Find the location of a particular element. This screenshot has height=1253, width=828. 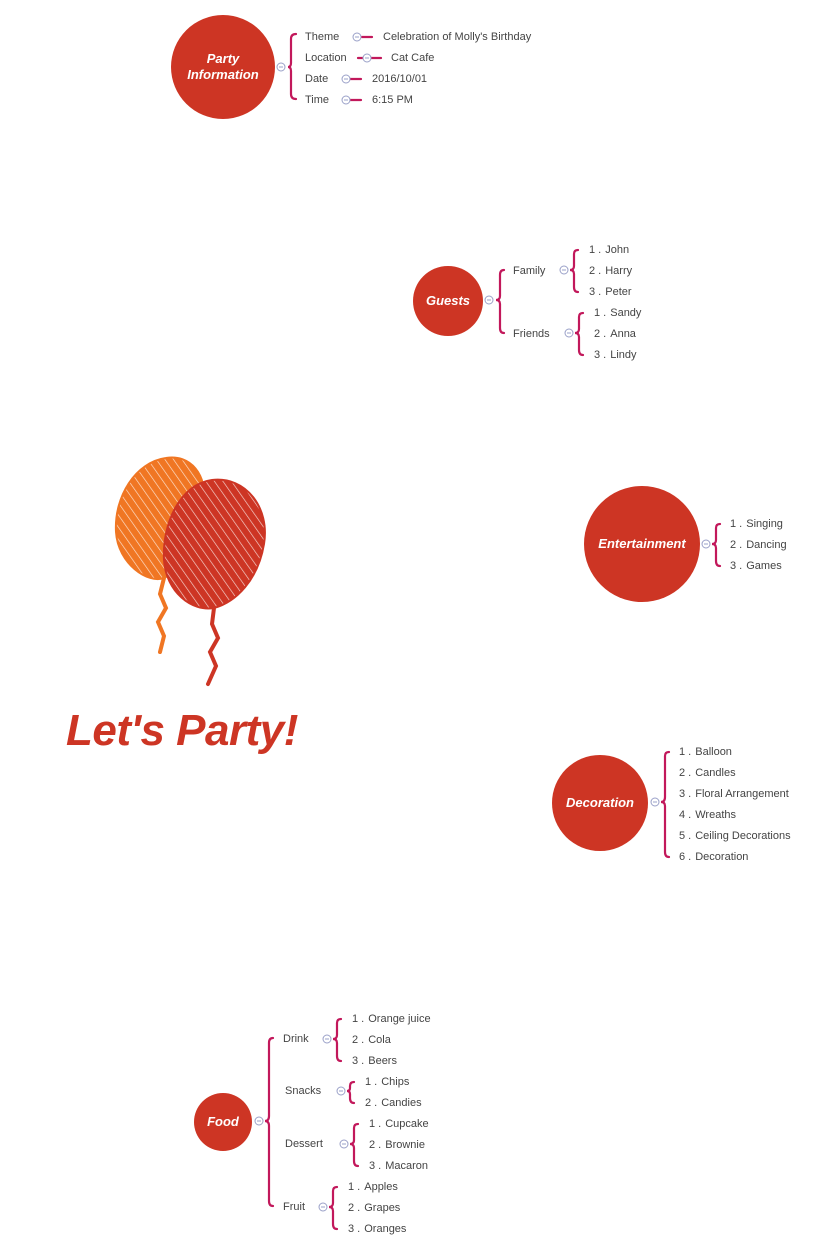

list-item: 1 . John is located at coordinates (609, 250).